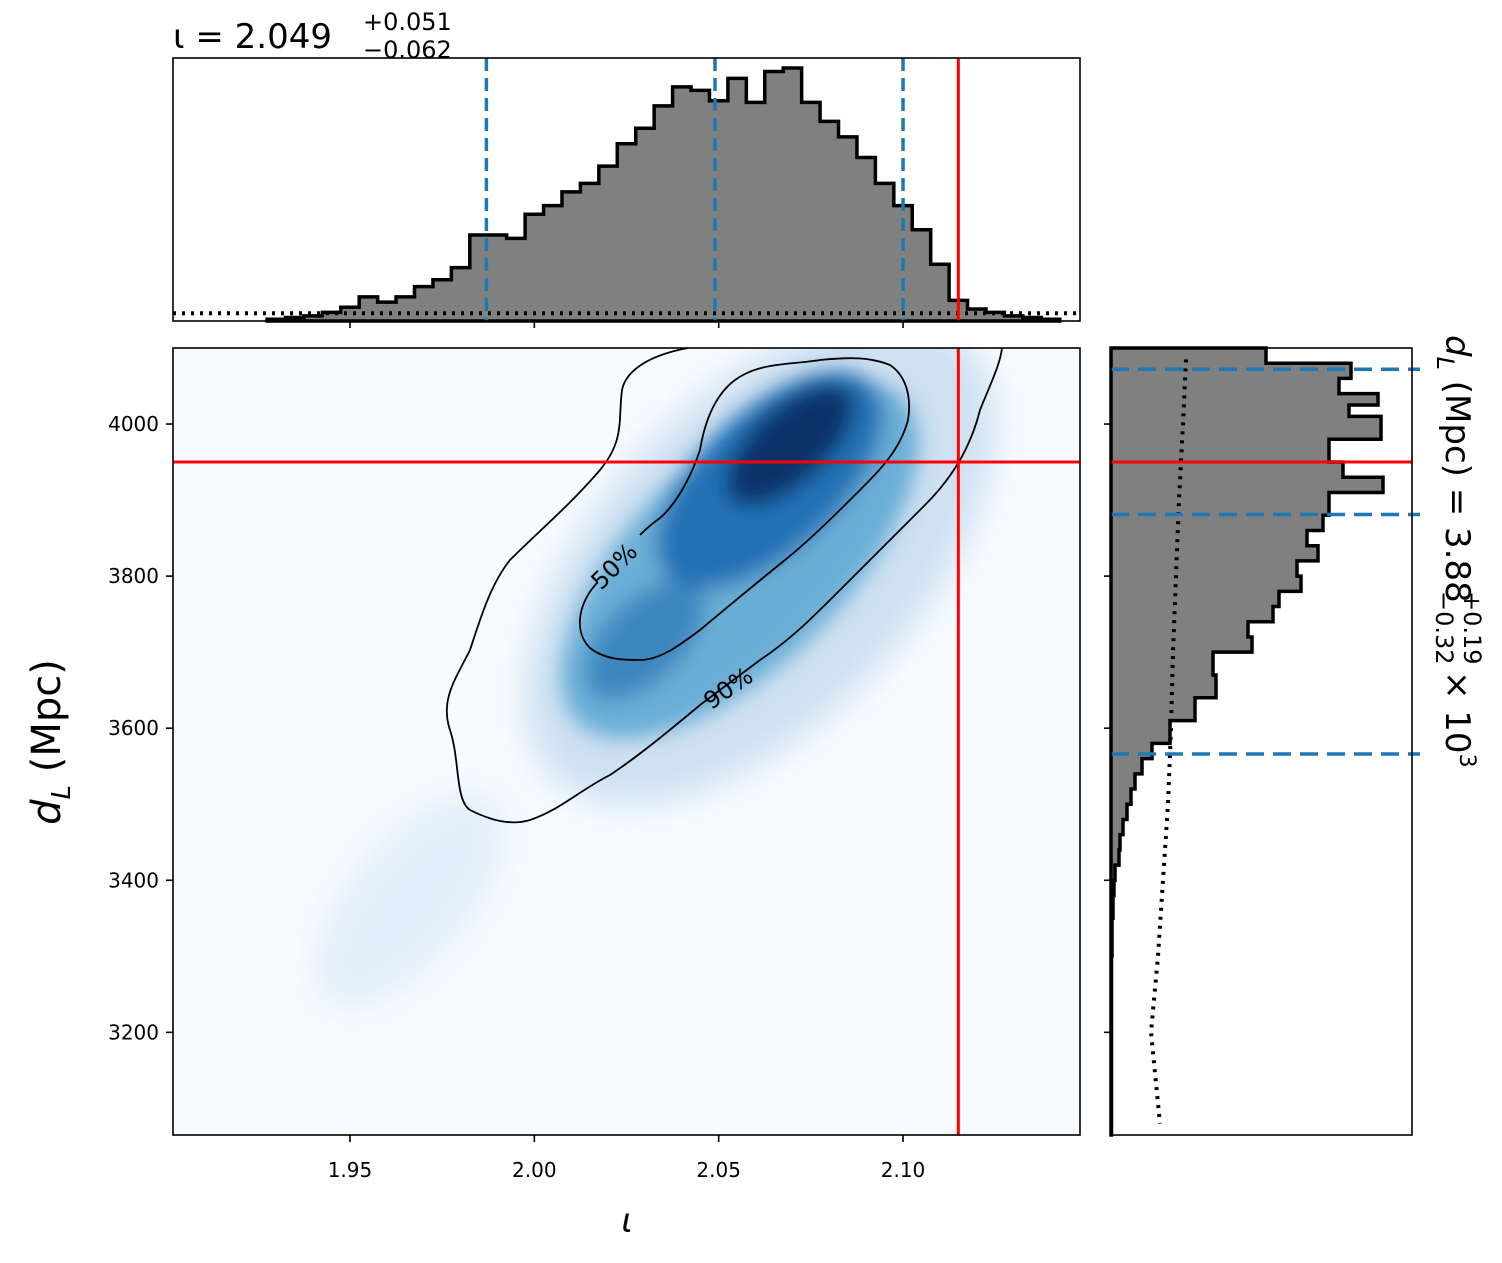 The height and width of the screenshot is (1263, 1502). I want to click on x-tick-label: 2.10, so click(903, 1170).